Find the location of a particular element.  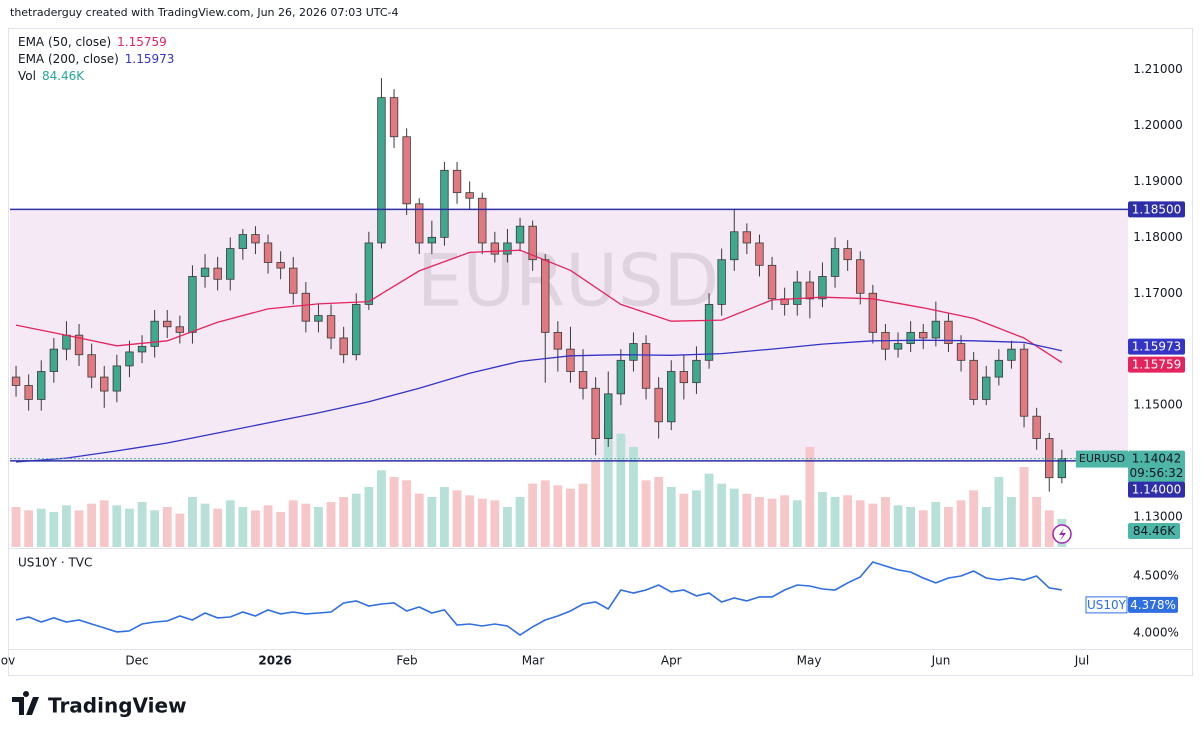

y-tick-label: 1.20000 is located at coordinates (1158, 125).